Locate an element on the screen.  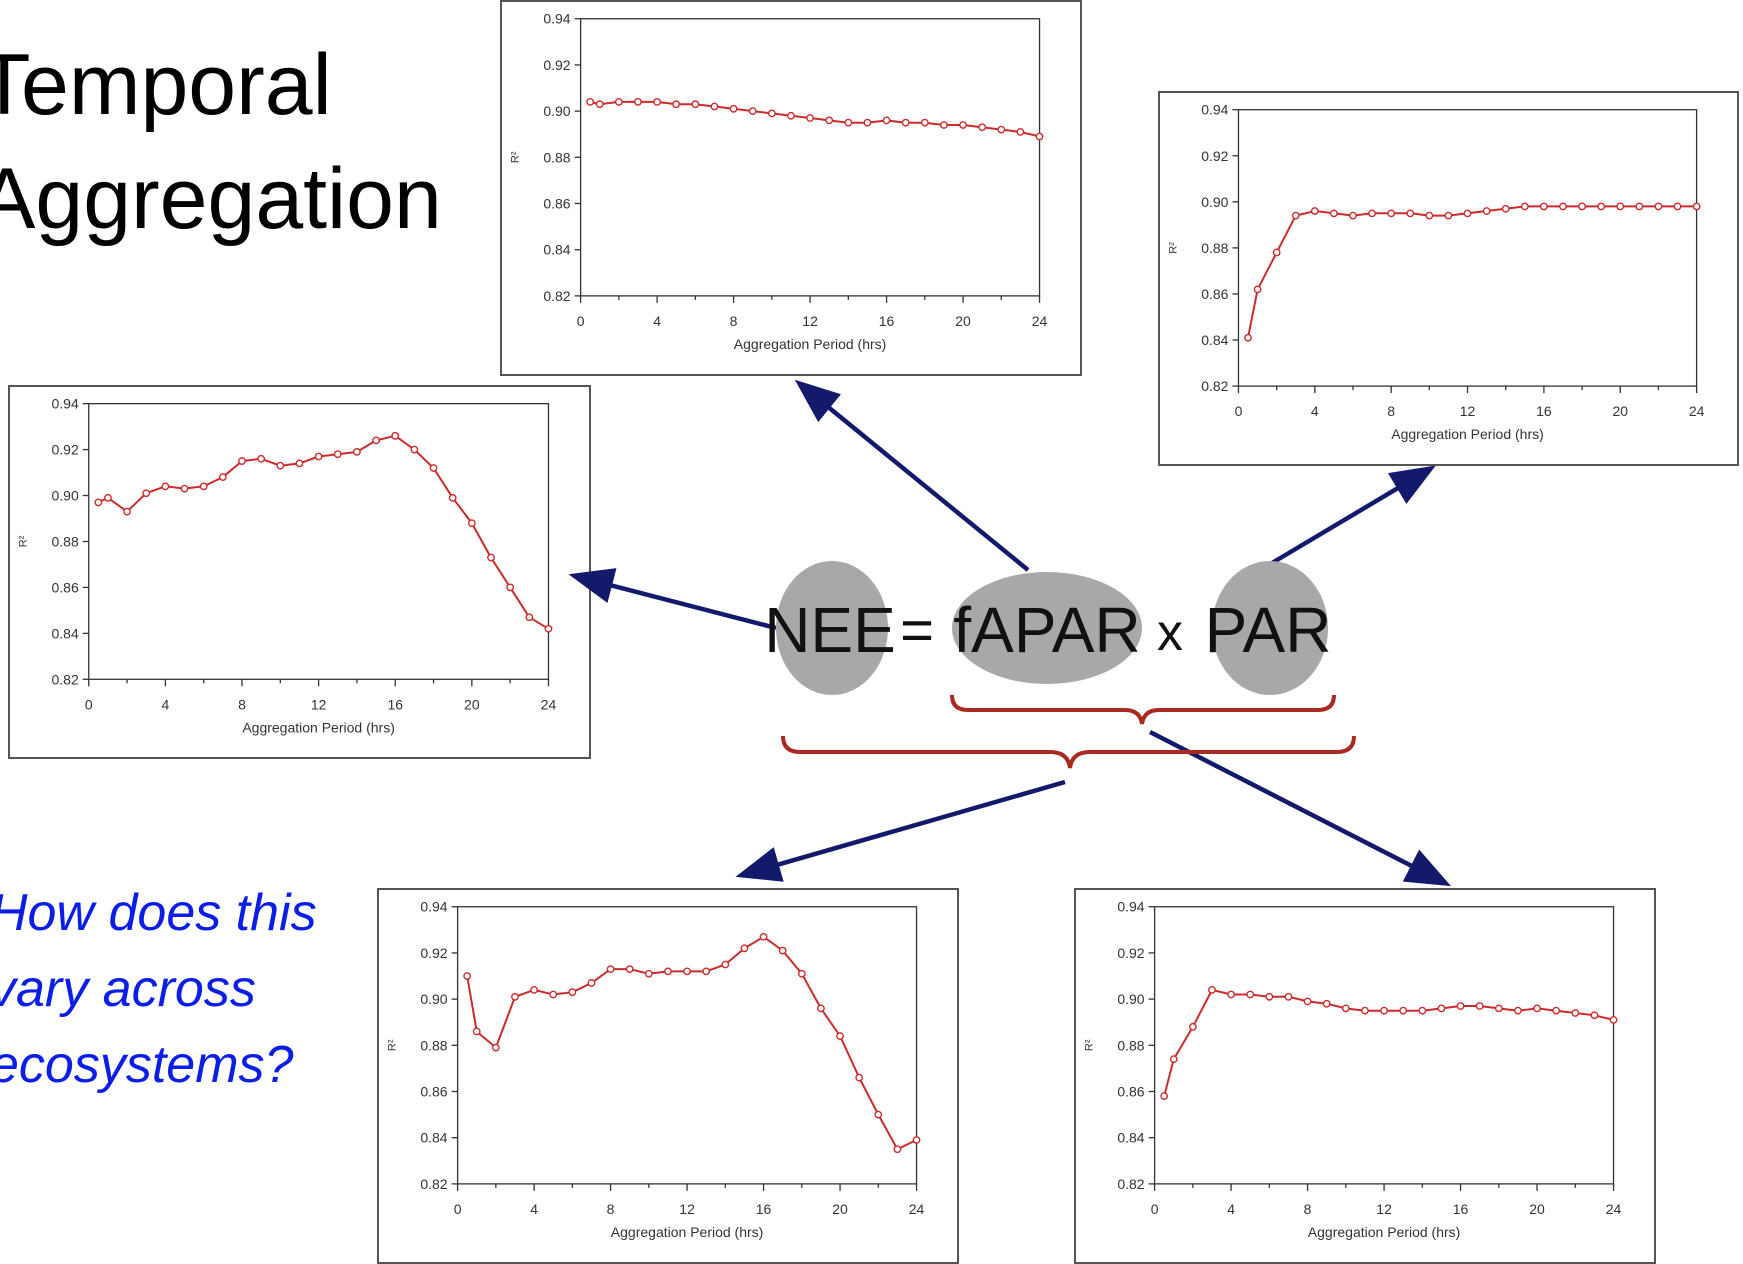
equation-nee: NEE is located at coordinates (830, 630).